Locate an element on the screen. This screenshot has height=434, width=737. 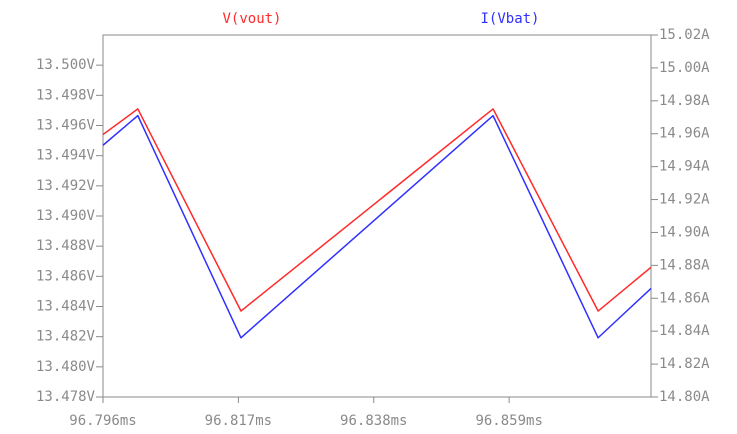
y-tick-label: 13.478V is located at coordinates (66, 397).